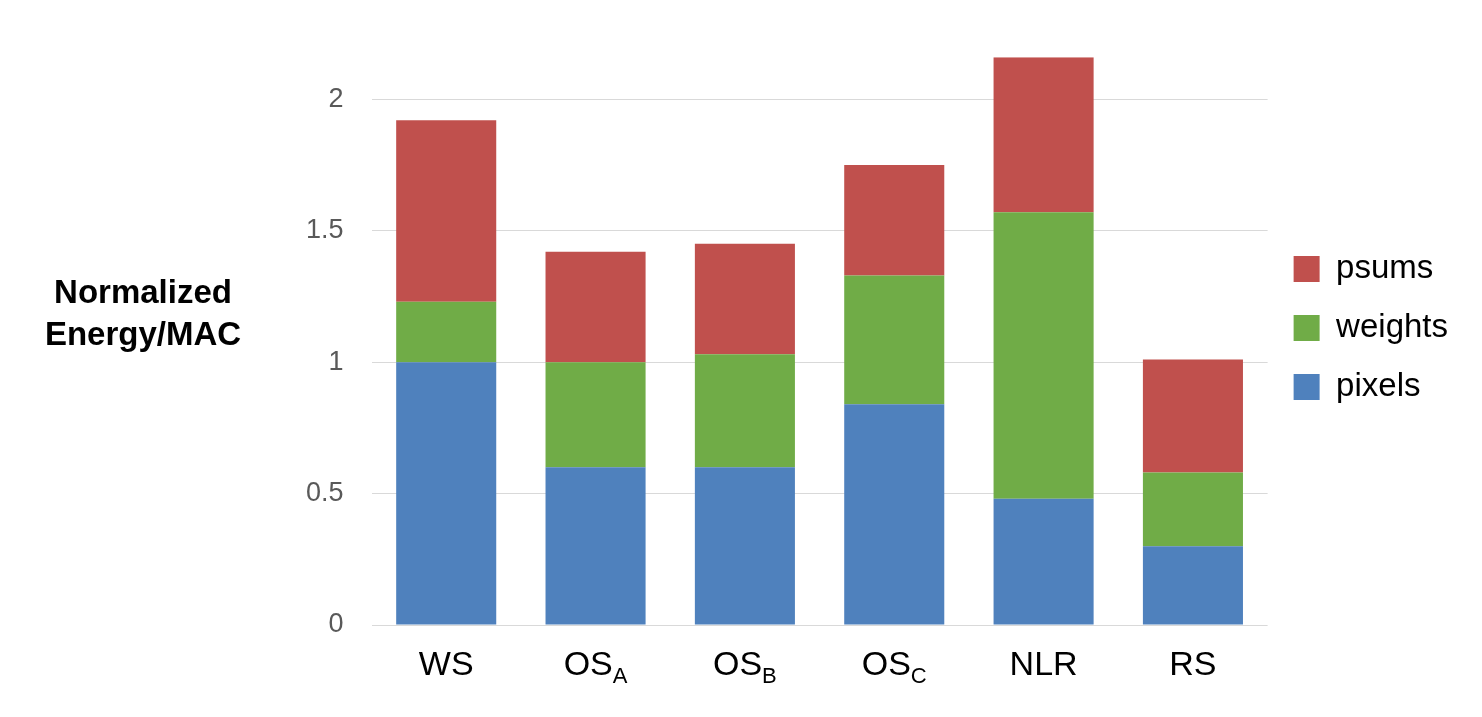 The width and height of the screenshot is (1482, 717). I want to click on legend-label: psums, so click(1385, 267).